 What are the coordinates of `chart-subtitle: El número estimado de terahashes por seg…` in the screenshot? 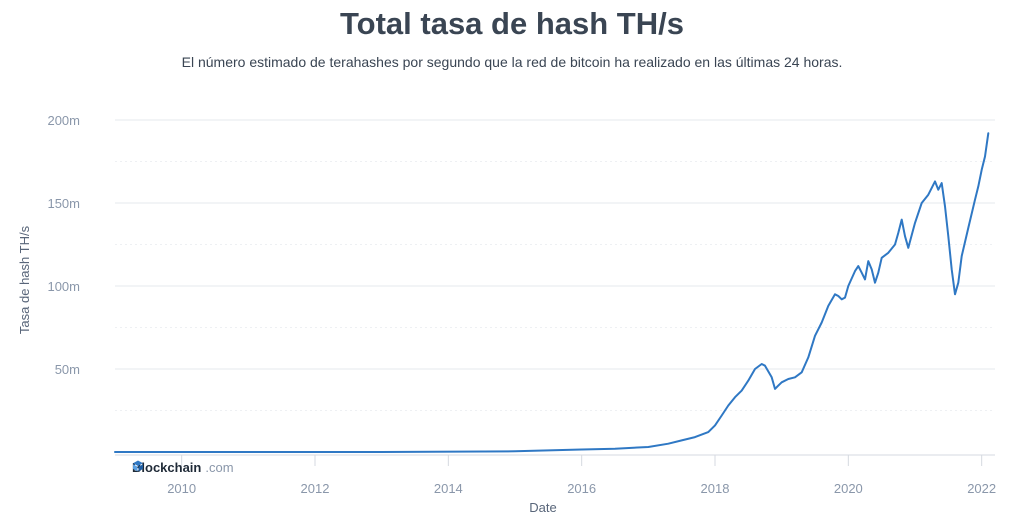 It's located at (512, 62).